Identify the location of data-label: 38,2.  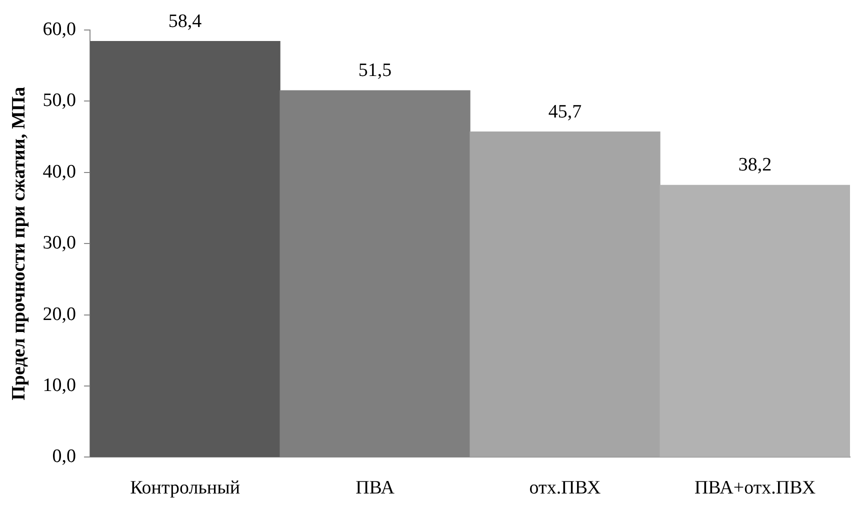
(755, 165).